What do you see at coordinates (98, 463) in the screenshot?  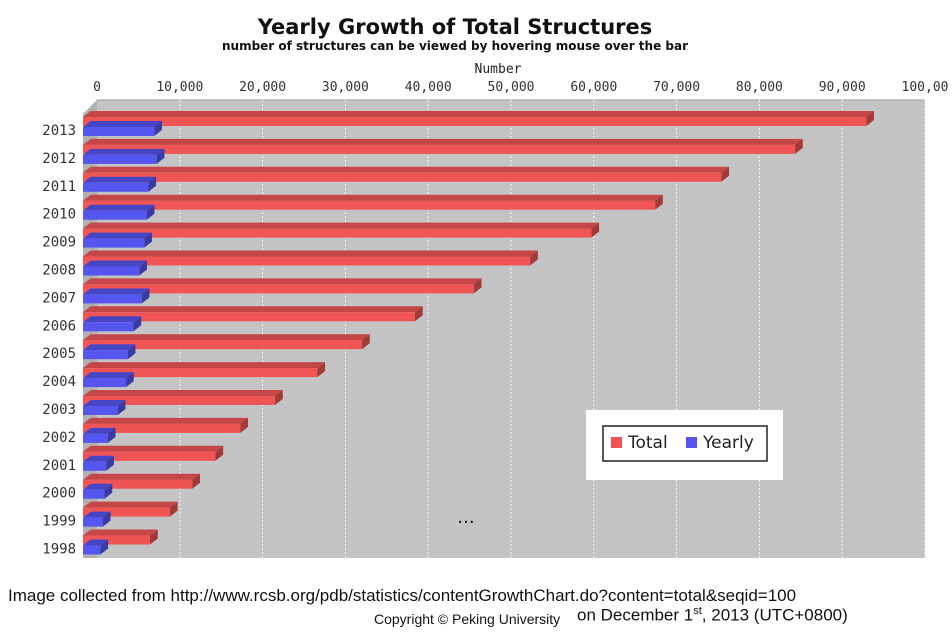 I see `bar-yearly-2001` at bounding box center [98, 463].